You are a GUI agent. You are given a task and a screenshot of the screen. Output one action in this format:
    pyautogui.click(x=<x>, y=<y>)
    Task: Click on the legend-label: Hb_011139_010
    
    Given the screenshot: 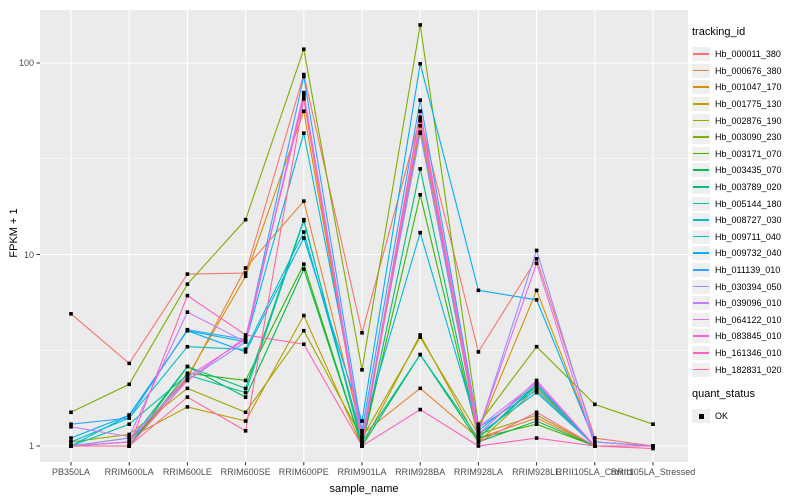 What is the action you would take?
    pyautogui.click(x=748, y=270)
    